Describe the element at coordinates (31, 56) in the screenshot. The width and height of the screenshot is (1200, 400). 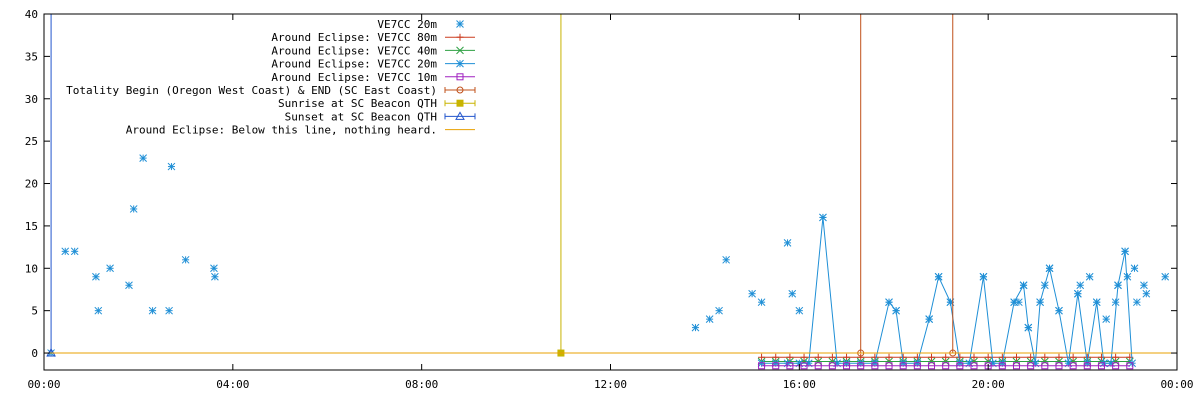
I see `y-tick-label: 35` at that location.